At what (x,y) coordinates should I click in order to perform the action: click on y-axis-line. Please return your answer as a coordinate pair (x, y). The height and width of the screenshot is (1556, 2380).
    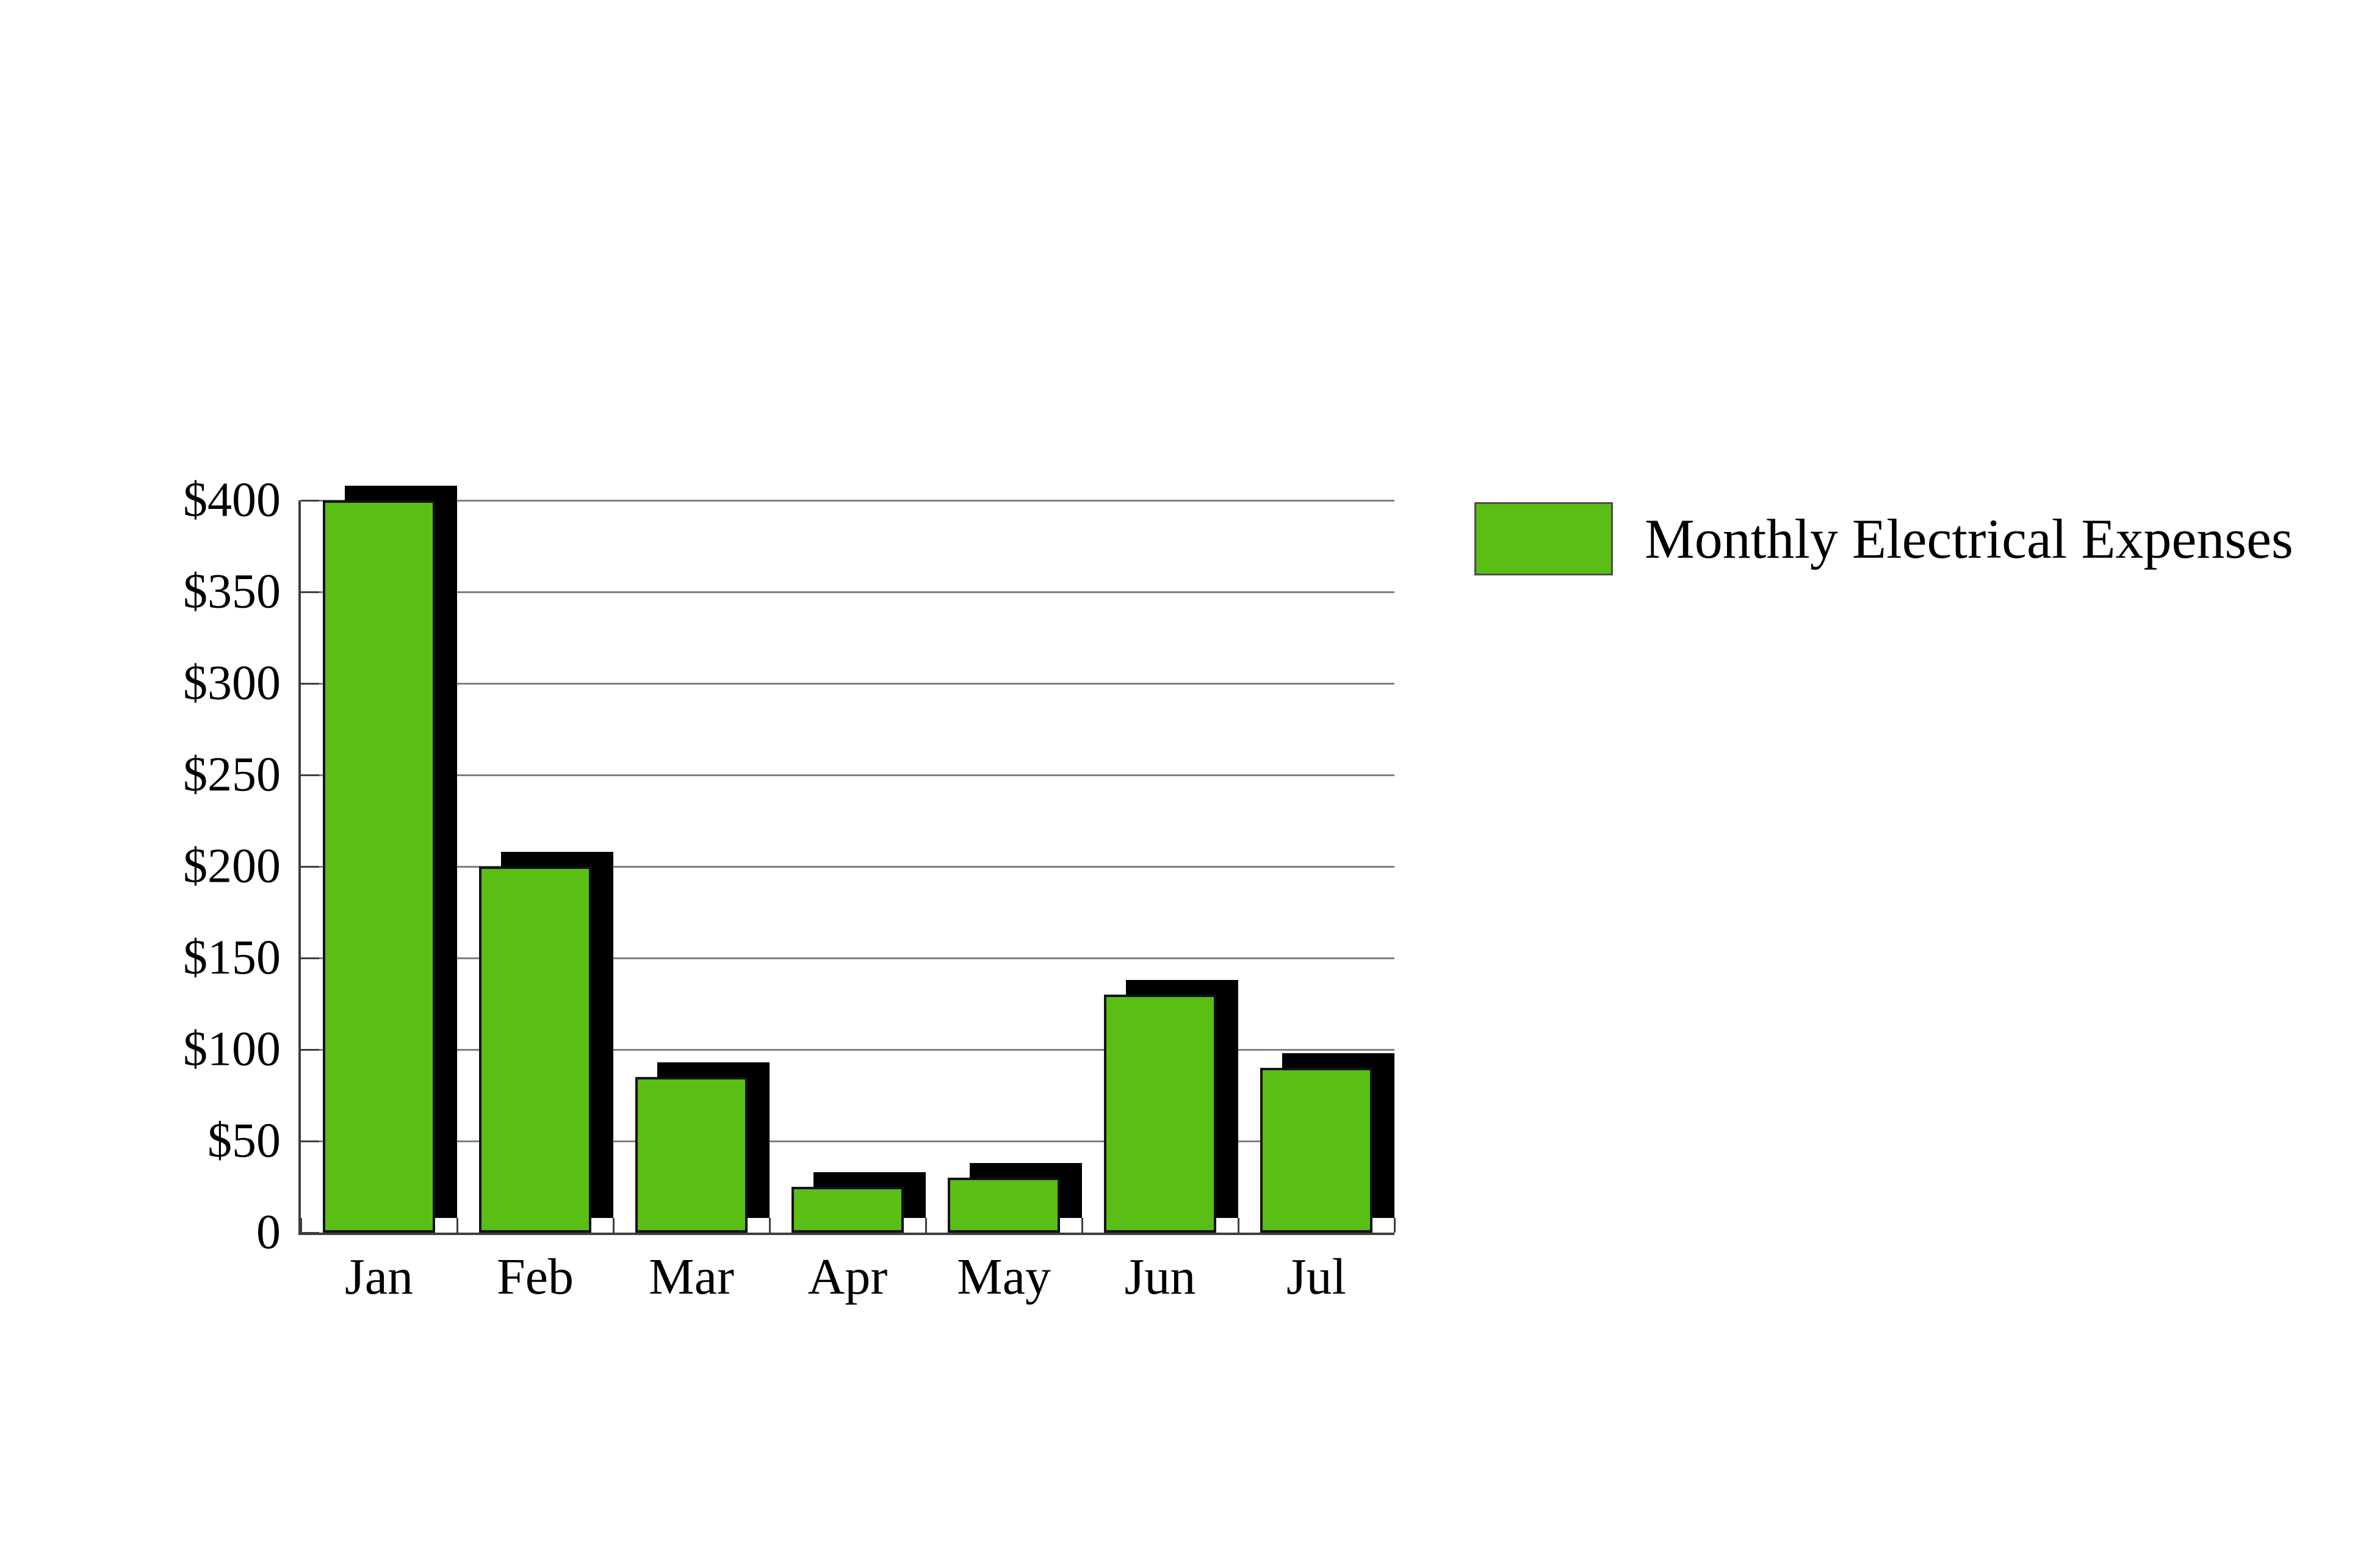
    Looking at the image, I should click on (299, 867).